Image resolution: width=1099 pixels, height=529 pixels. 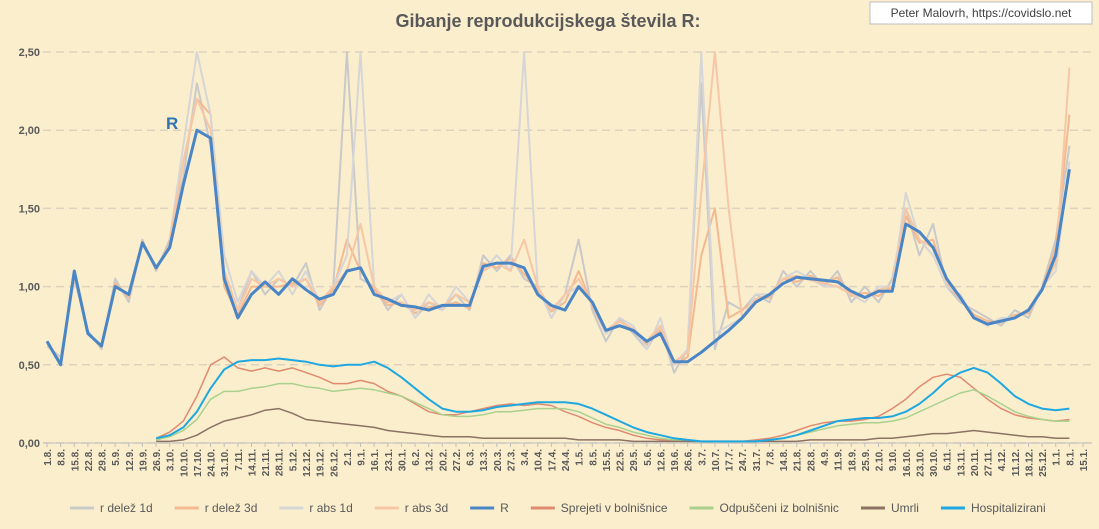 I want to click on y-tick-label: 1,00, so click(x=29, y=288).